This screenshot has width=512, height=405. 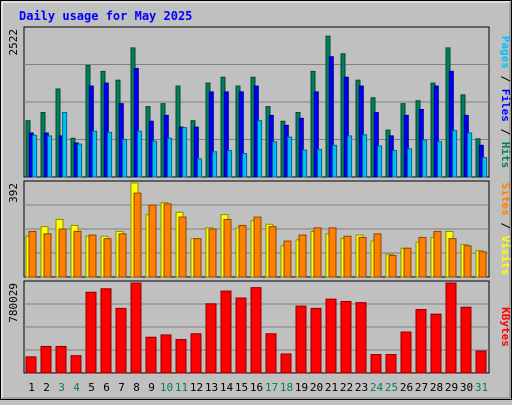 What do you see at coordinates (13, 303) in the screenshot?
I see `max-label-kbytes: 780029` at bounding box center [13, 303].